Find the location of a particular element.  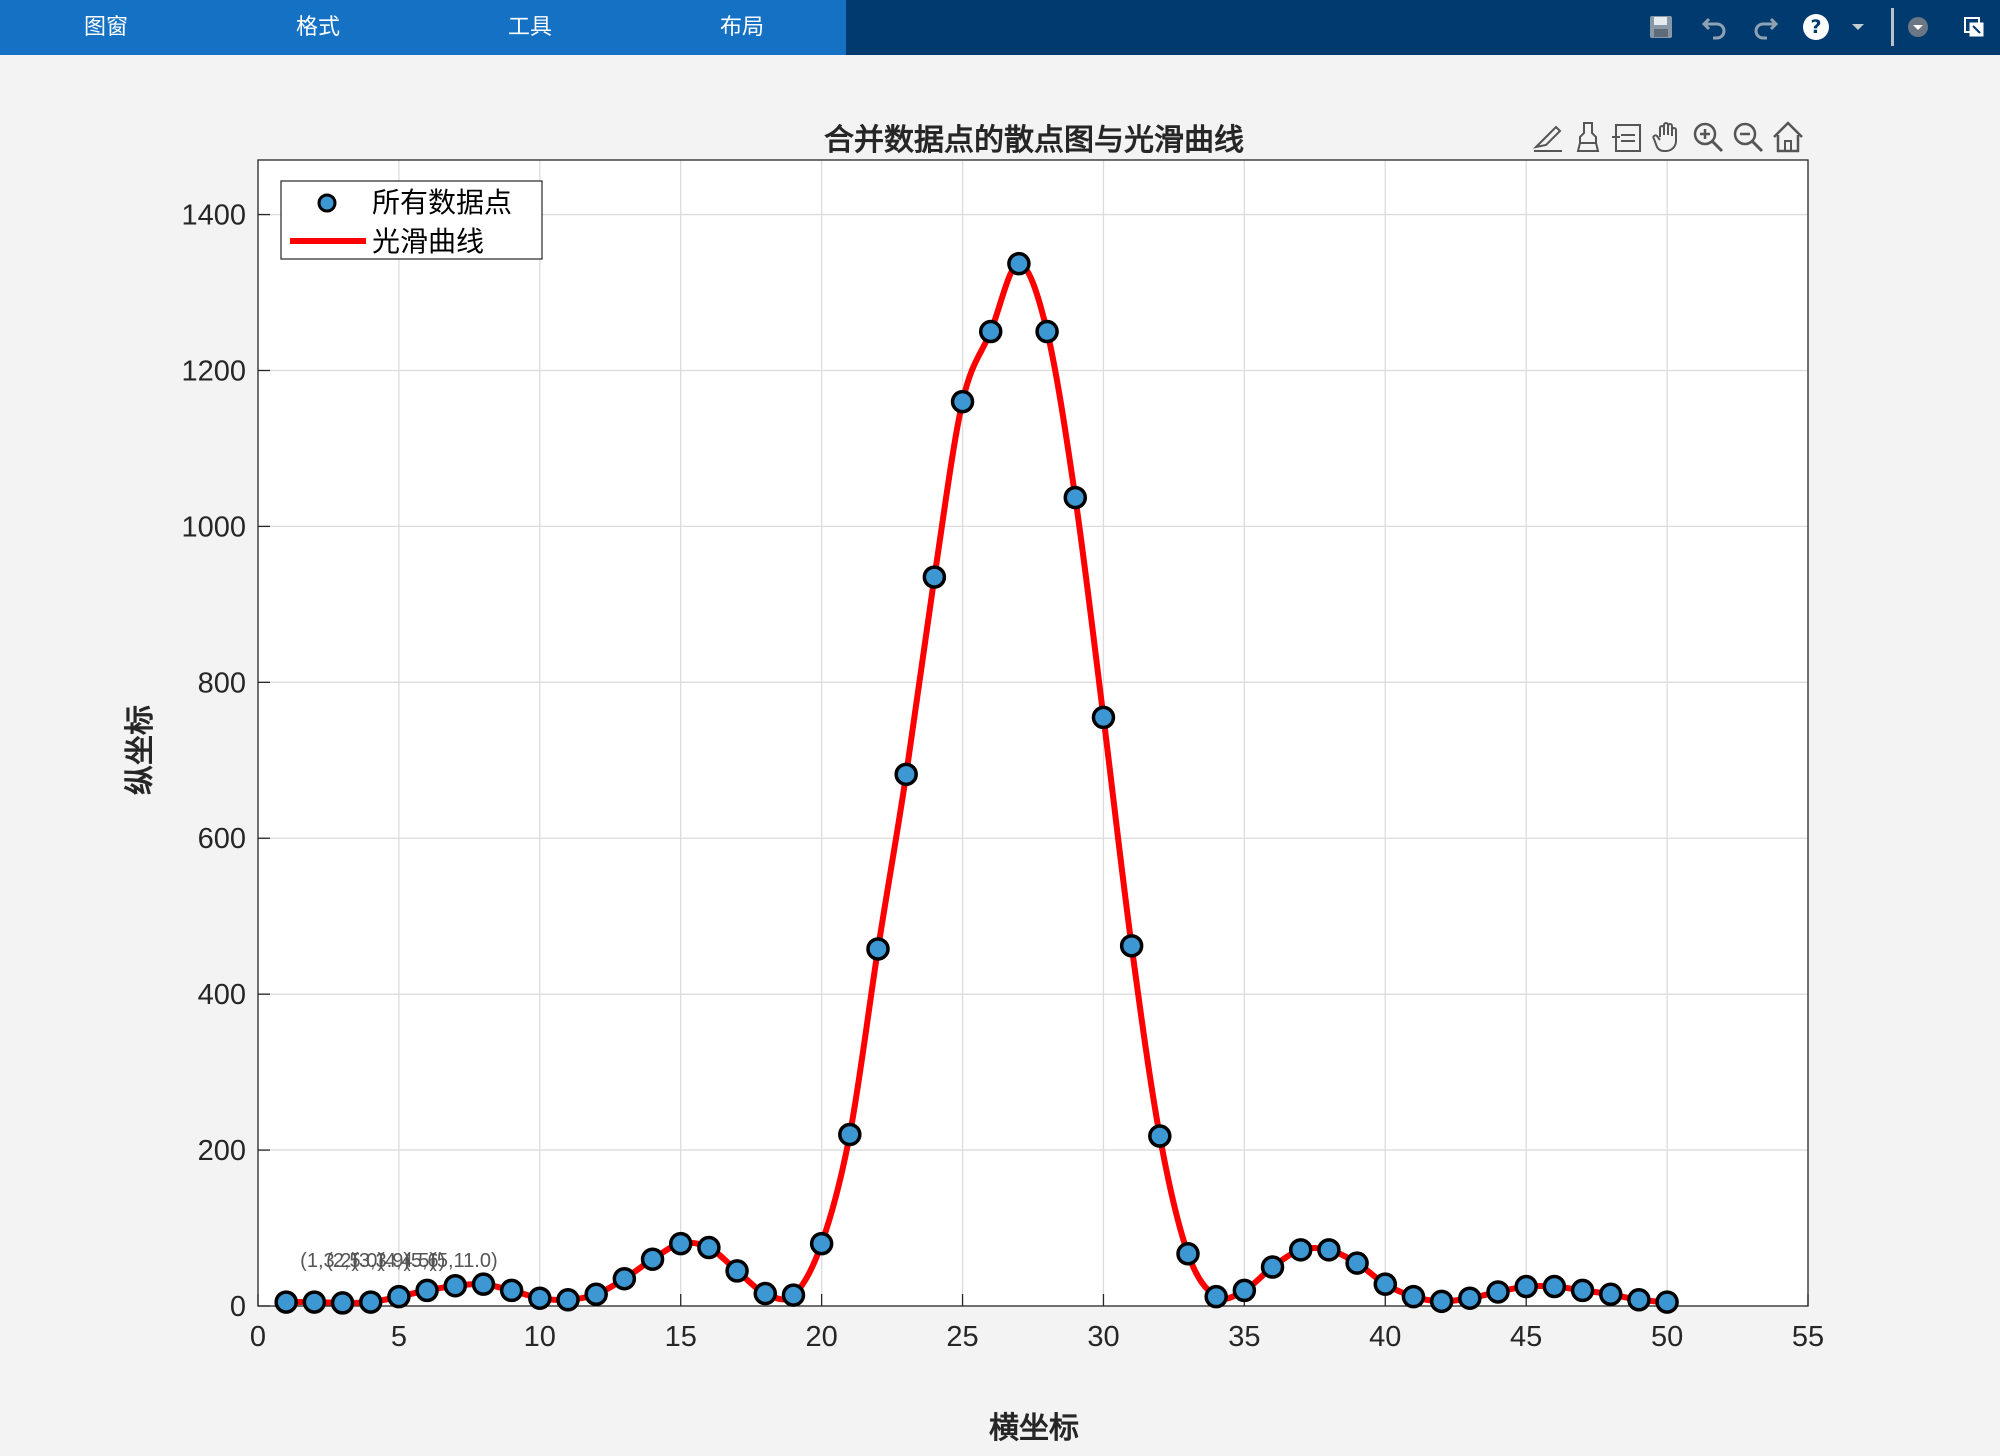

legend-label-points: 所有数据点 is located at coordinates (442, 202).